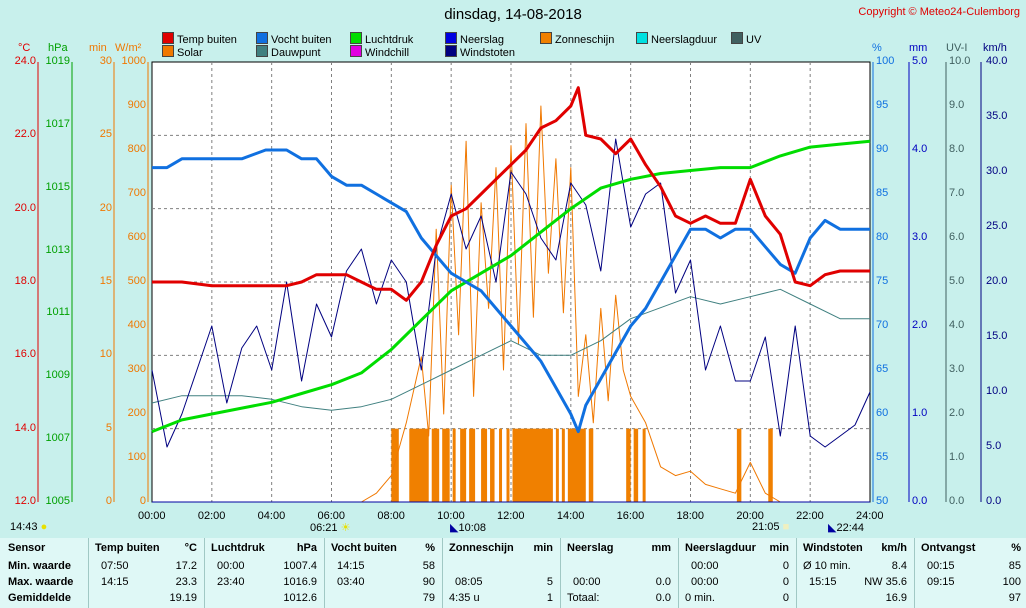 The image size is (1026, 608). What do you see at coordinates (468, 527) in the screenshot?
I see `noon-label: ◣10:08` at bounding box center [468, 527].